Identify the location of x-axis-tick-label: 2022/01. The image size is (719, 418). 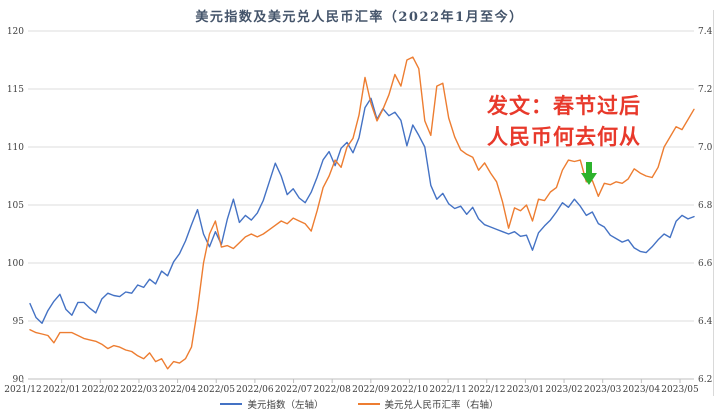
(61, 390).